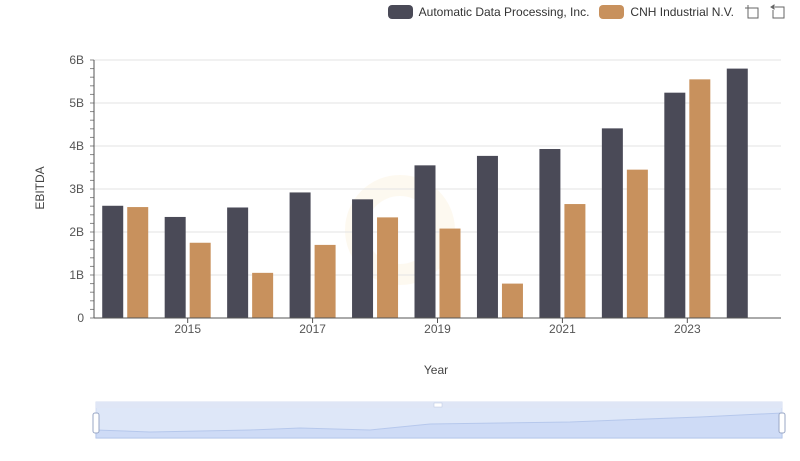  What do you see at coordinates (575, 261) in the screenshot?
I see `bar-cnh-2021` at bounding box center [575, 261].